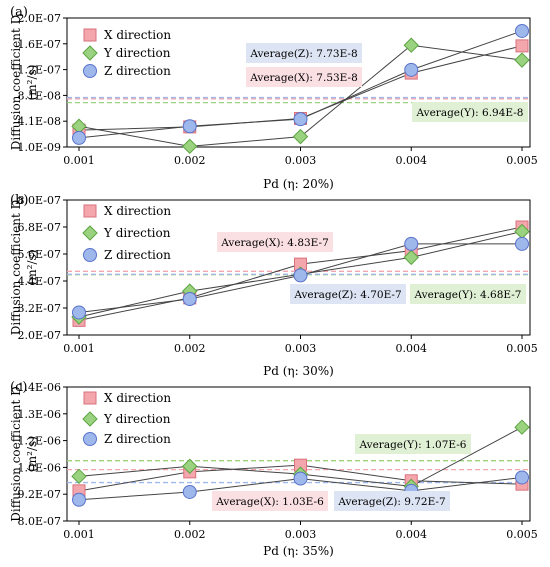  I want to click on average-label-x: Average(X): 7.53E-8, so click(303, 78).